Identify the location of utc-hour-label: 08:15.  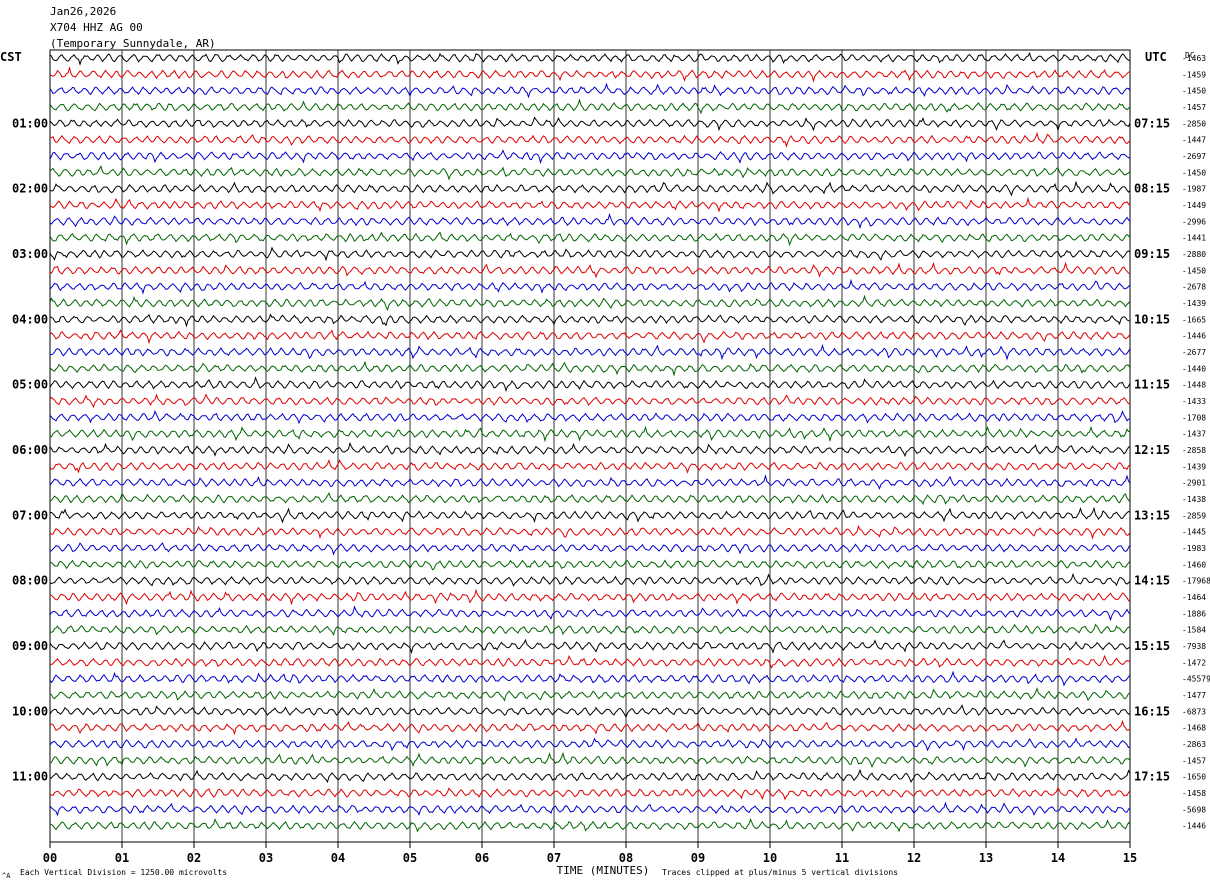
(1152, 189).